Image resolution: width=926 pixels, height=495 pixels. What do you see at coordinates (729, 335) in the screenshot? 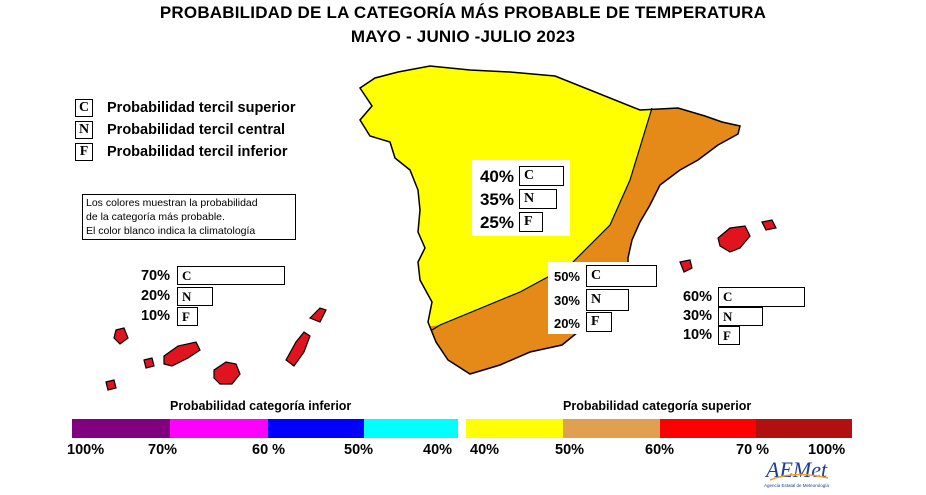
I see `bar-baleares-f: F` at bounding box center [729, 335].